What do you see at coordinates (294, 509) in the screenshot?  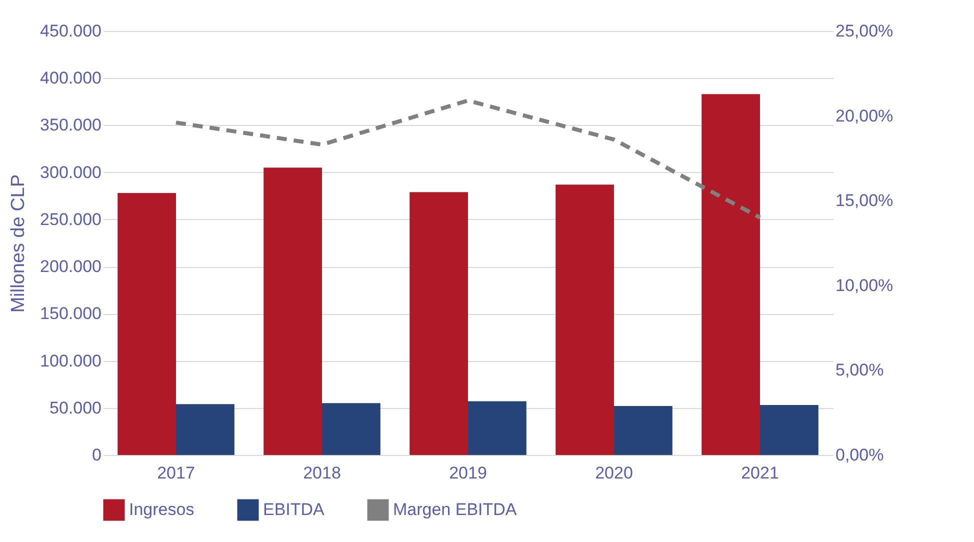 I see `legend-label: EBITDA` at bounding box center [294, 509].